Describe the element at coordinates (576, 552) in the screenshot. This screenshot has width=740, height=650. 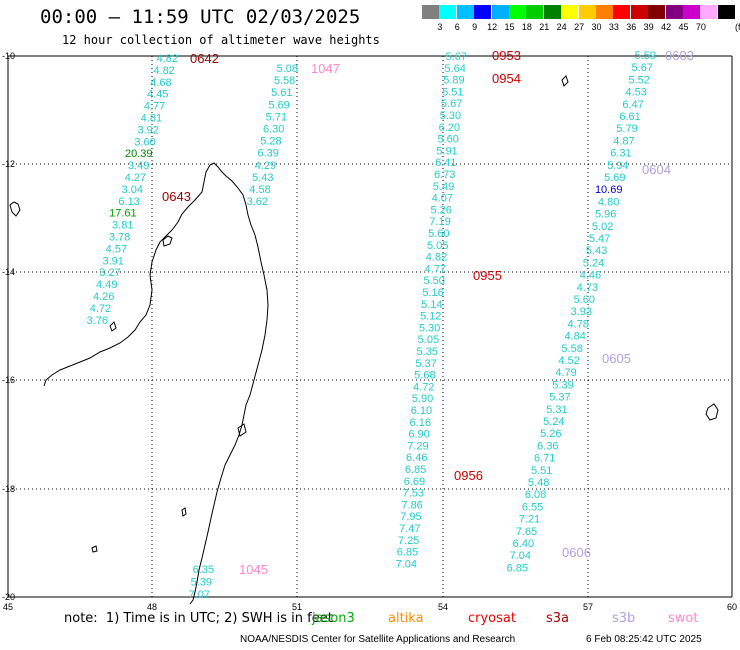
I see `pass-time-label: 0606` at that location.